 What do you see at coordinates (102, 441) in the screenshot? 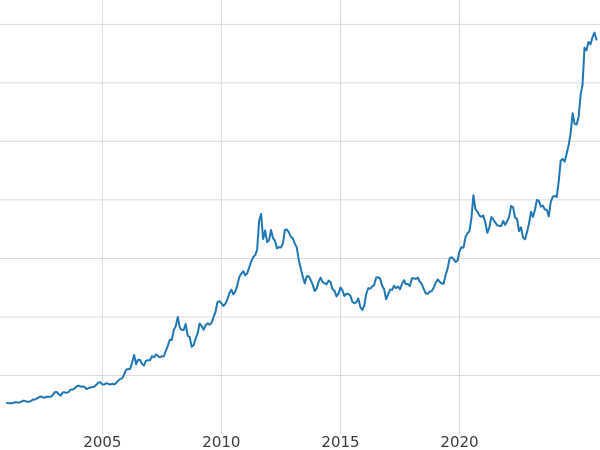
I see `x-tick-label: 2005` at bounding box center [102, 441].